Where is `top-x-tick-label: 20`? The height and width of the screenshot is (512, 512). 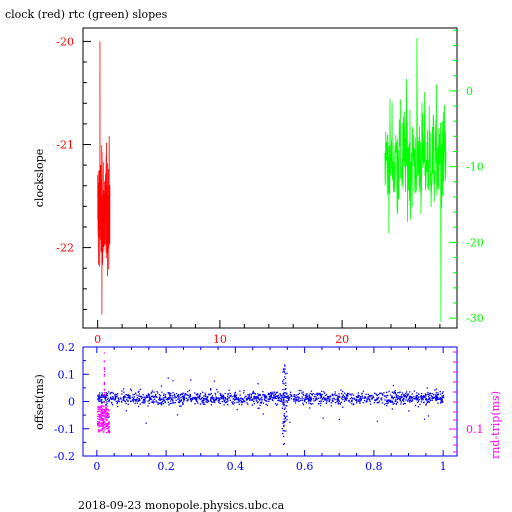
top-x-tick-label: 20 is located at coordinates (342, 339).